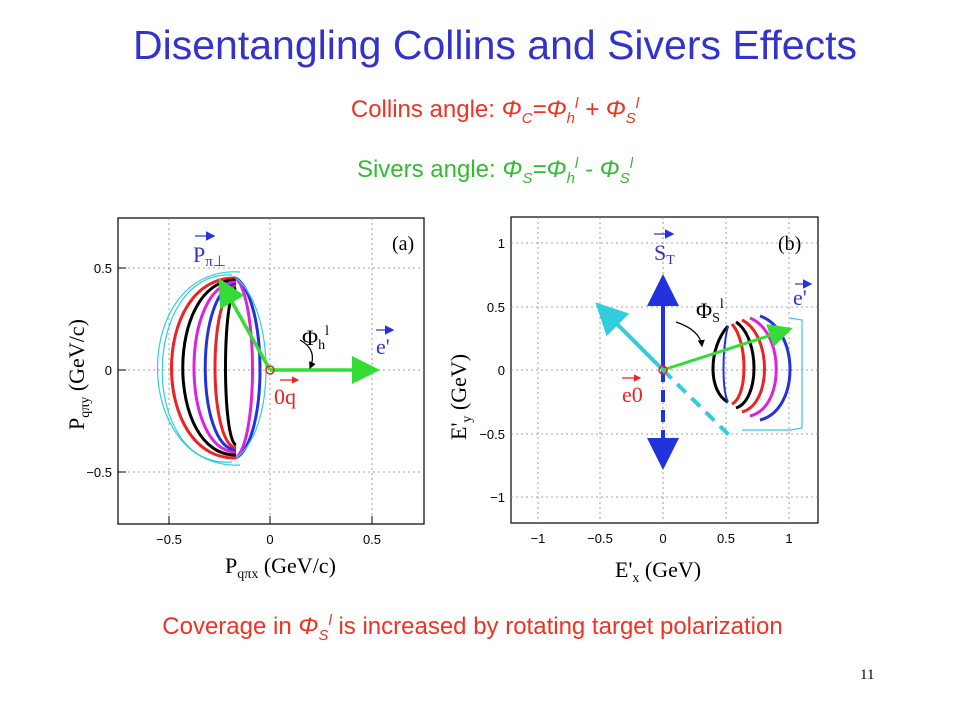 The image size is (960, 720). Describe the element at coordinates (495, 45) in the screenshot. I see `slide-title: Disentangling Collins and Sivers Effects` at that location.